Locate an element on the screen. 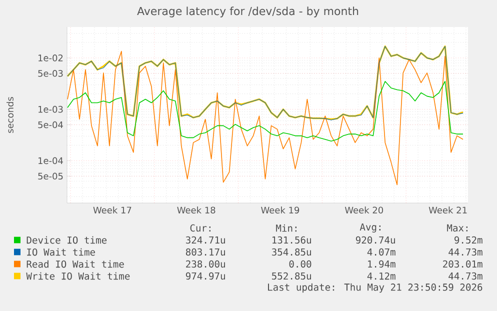 This screenshot has width=497, height=311. text: Last update: Thu May 21 23:50:59 2026 is located at coordinates (375, 288).